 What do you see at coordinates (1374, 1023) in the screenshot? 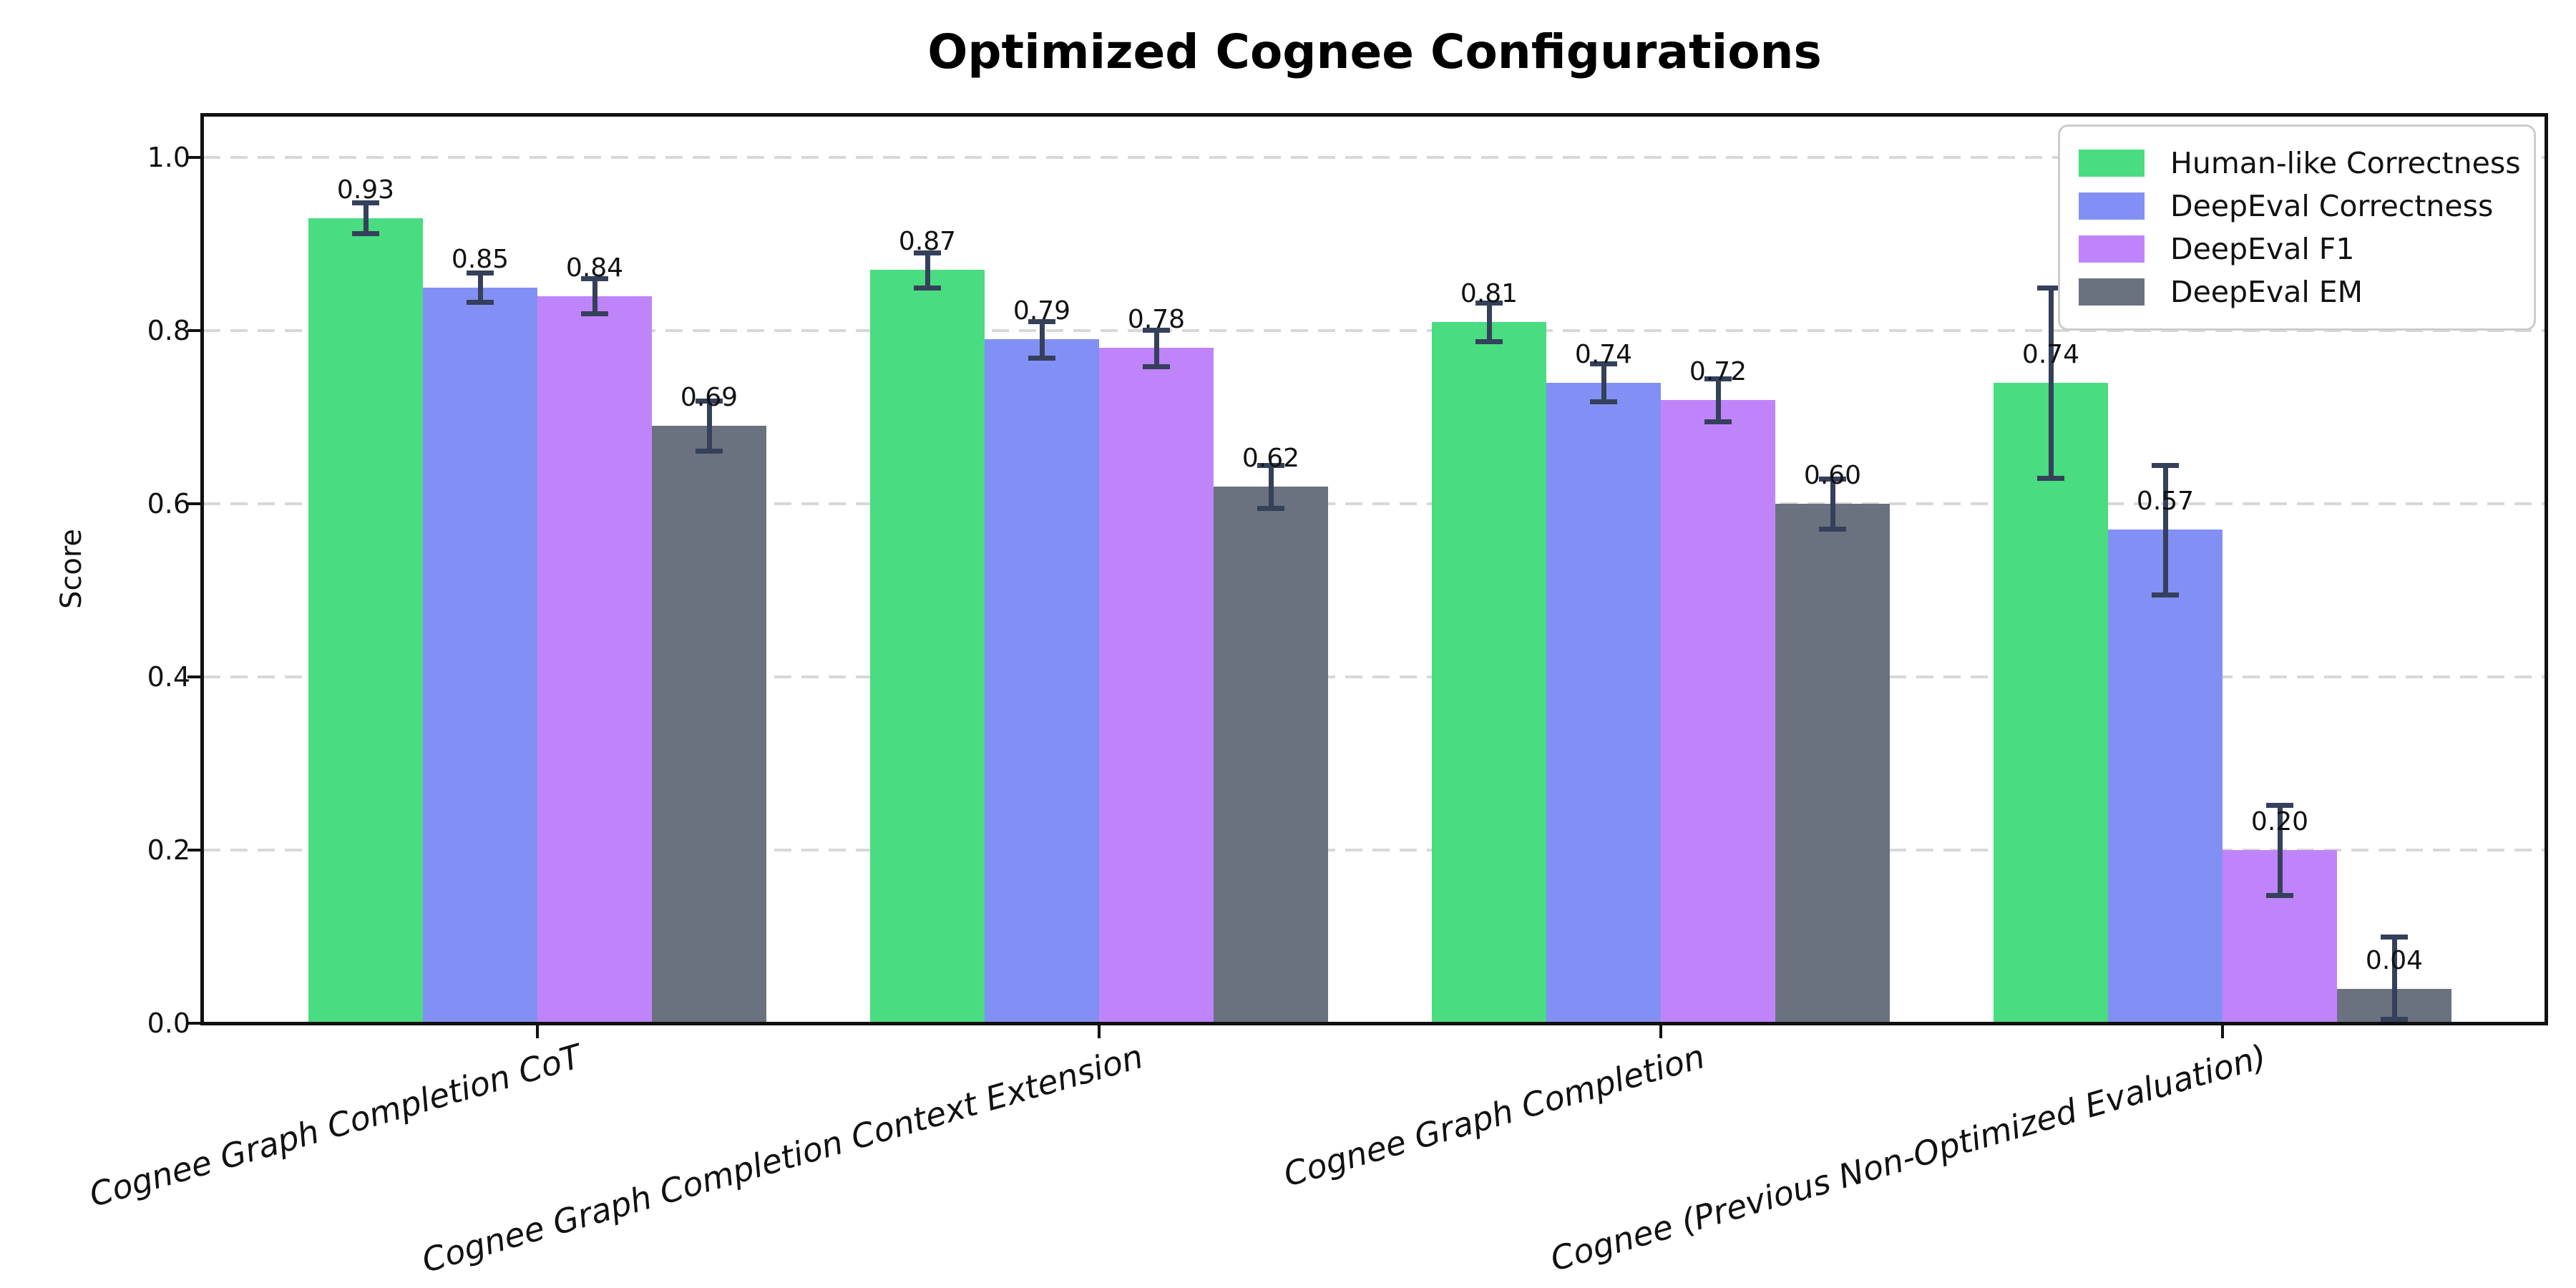
I see `axis-spine-bottom` at bounding box center [1374, 1023].